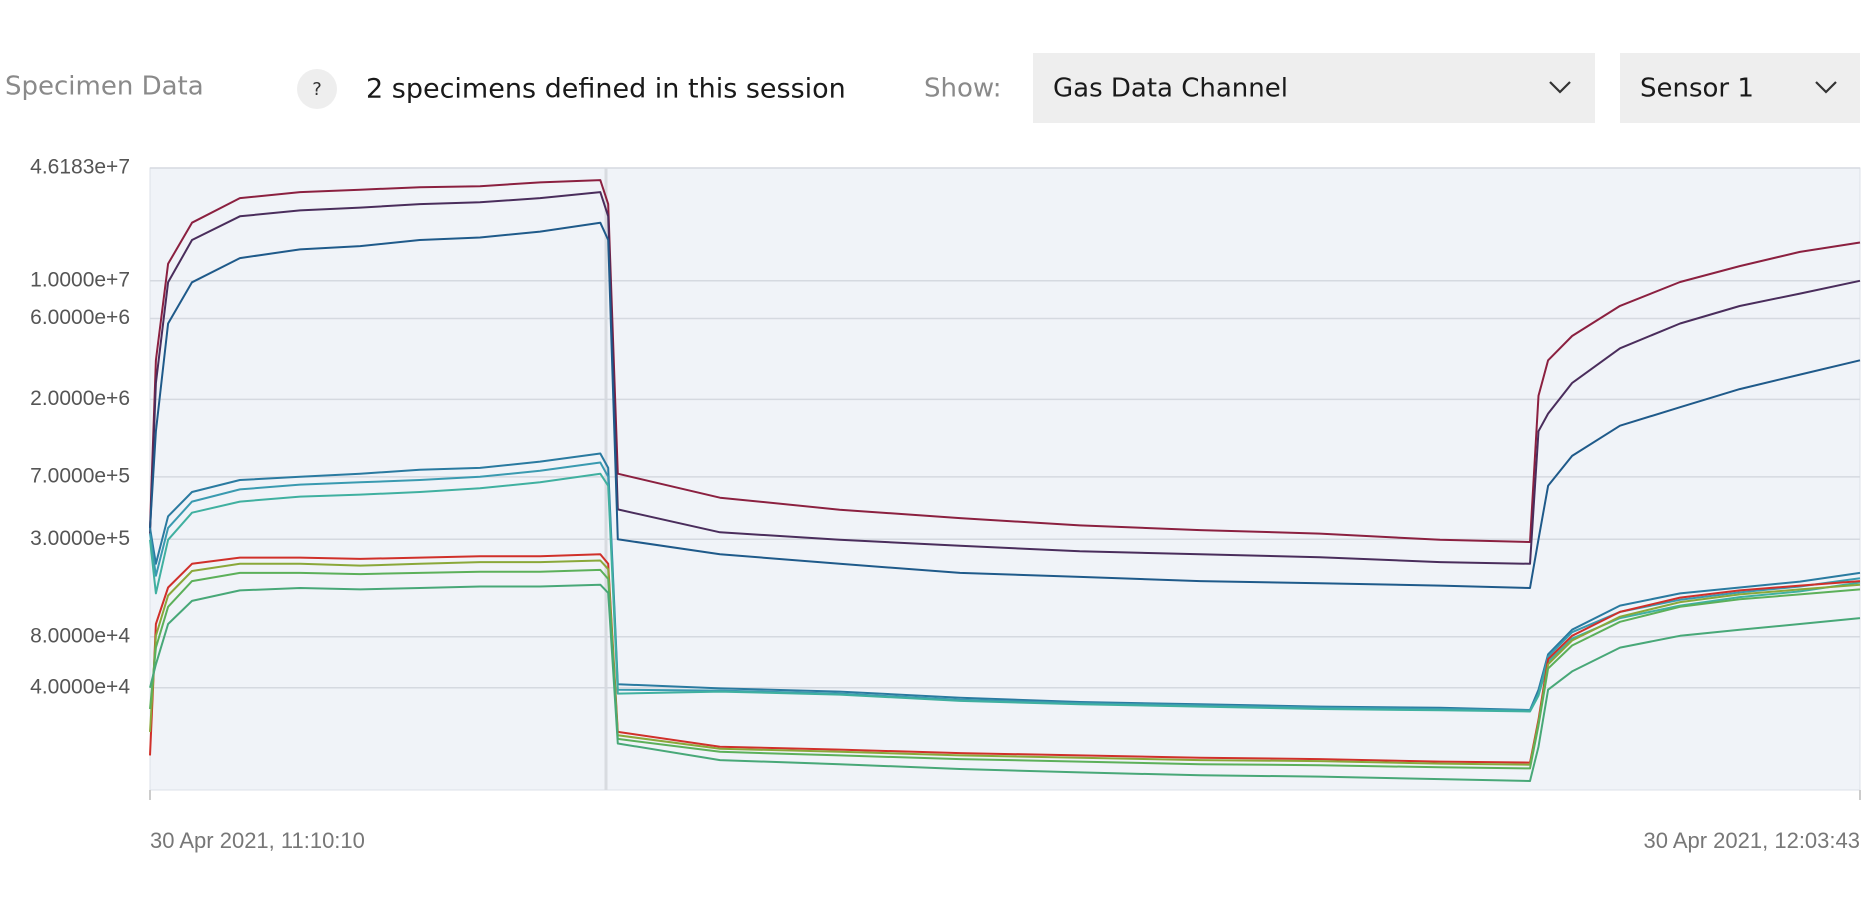  Describe the element at coordinates (80, 279) in the screenshot. I see `y-tick-label: 1.0000e+7` at that location.